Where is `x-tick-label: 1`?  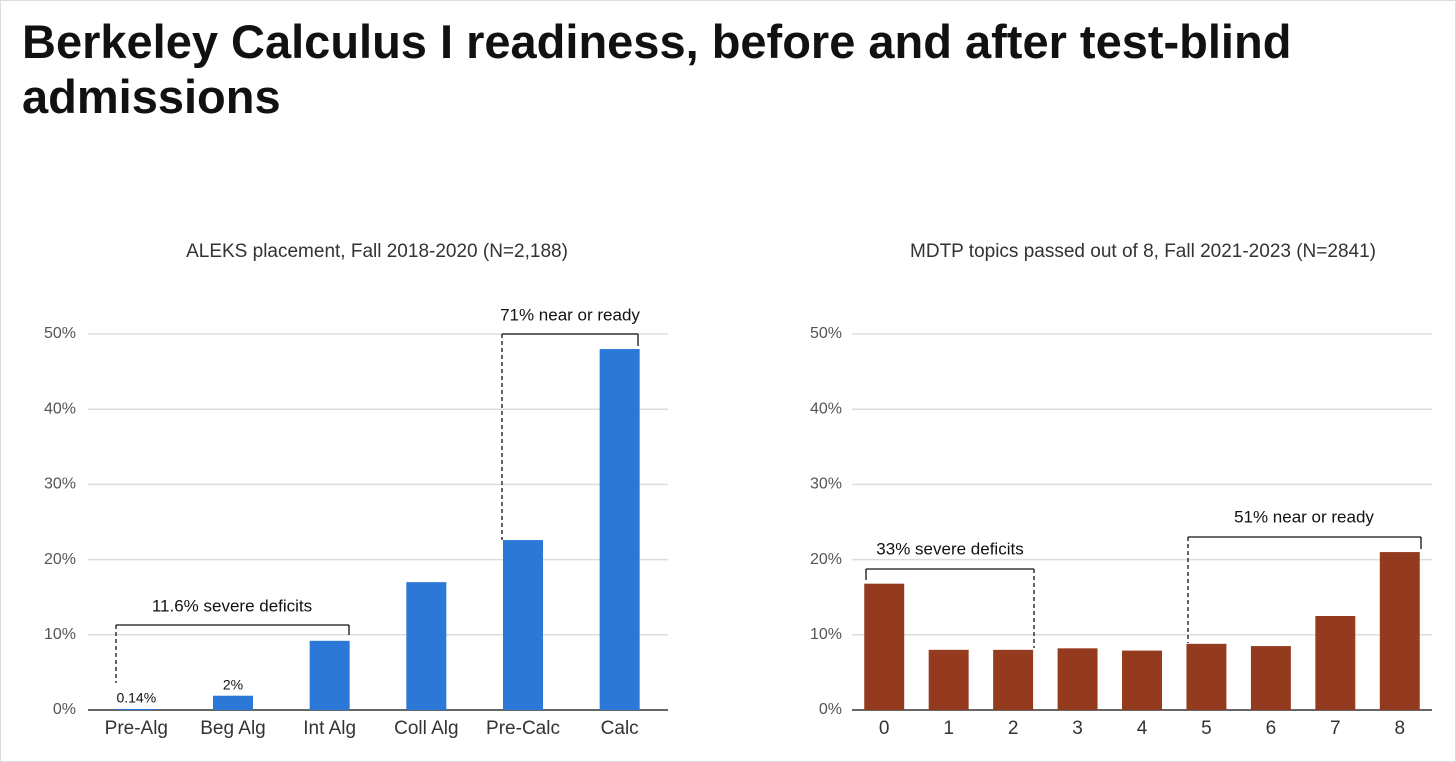 x-tick-label: 1 is located at coordinates (948, 728).